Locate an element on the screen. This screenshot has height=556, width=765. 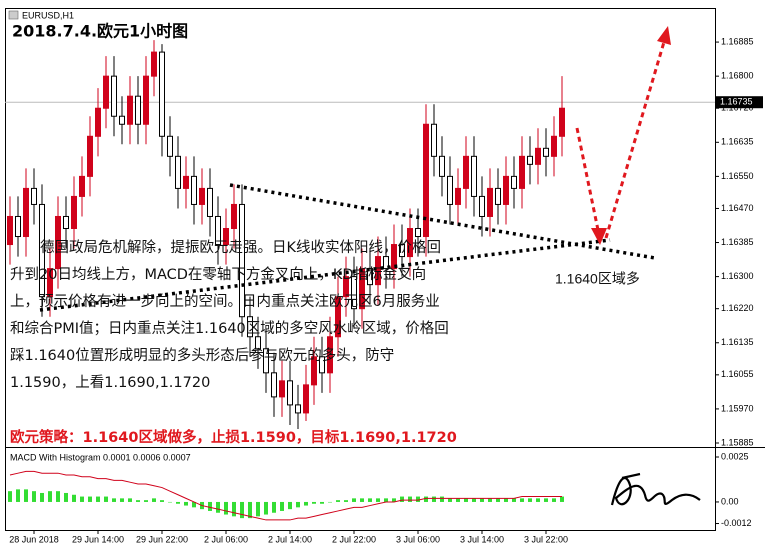
annotation-line: 德国政局危机解除，提振欧元走强。日K线收实体阳线，价格回 is located at coordinates (240, 247).